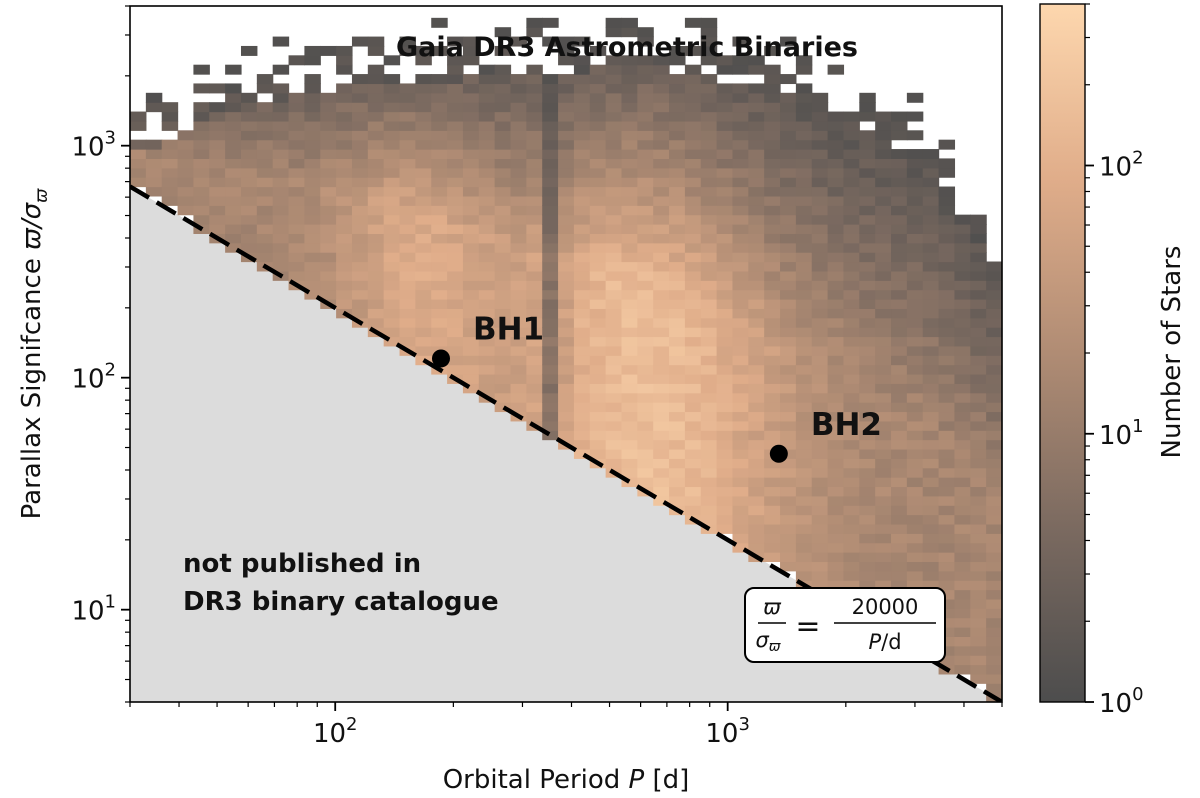  What do you see at coordinates (845, 625) in the screenshot?
I see `equation-box-frame` at bounding box center [845, 625].